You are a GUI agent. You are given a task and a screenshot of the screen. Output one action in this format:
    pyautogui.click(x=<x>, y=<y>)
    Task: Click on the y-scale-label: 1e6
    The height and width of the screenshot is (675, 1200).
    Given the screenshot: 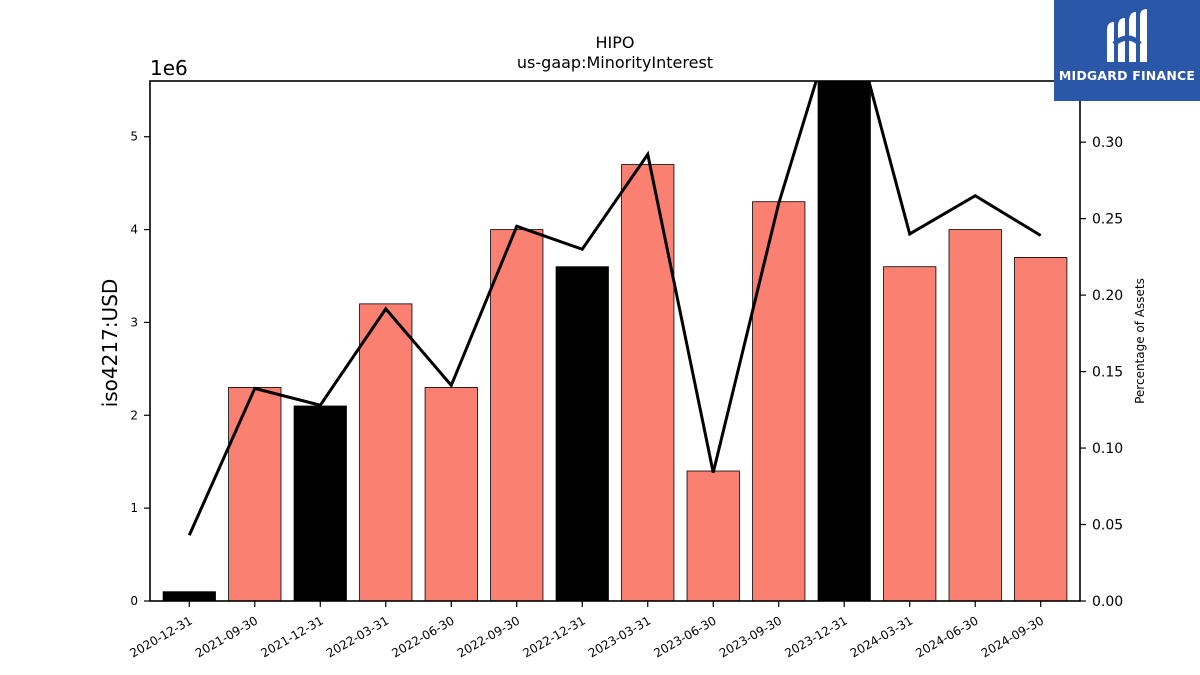 What is the action you would take?
    pyautogui.click(x=169, y=68)
    